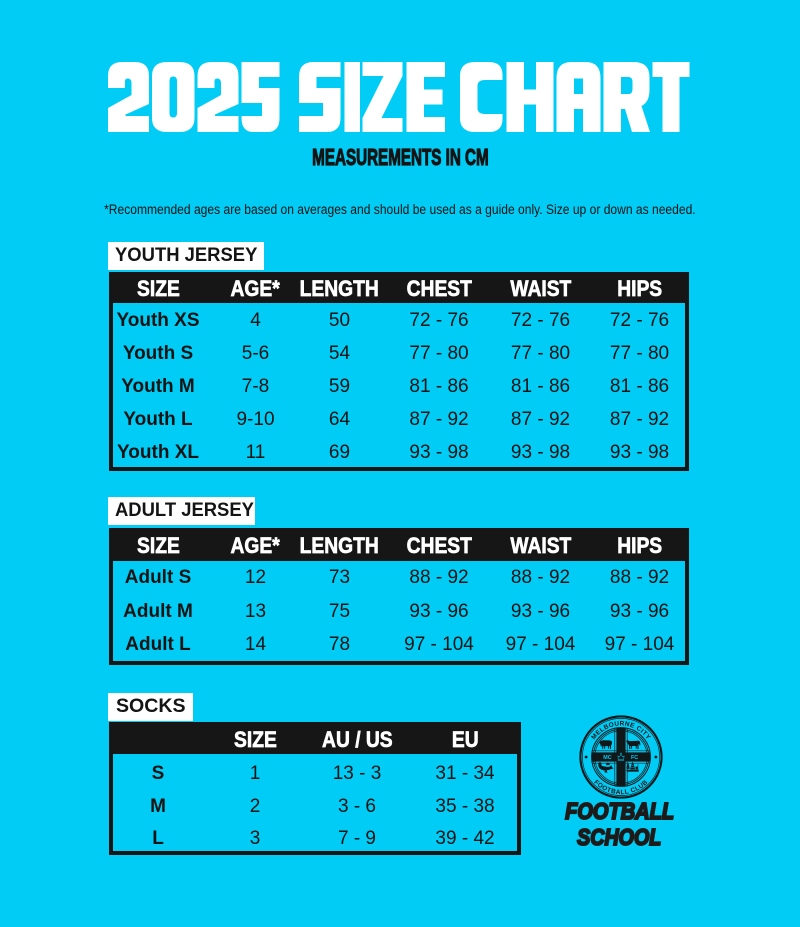 The width and height of the screenshot is (800, 927). I want to click on svg-text: MC, so click(607, 758).